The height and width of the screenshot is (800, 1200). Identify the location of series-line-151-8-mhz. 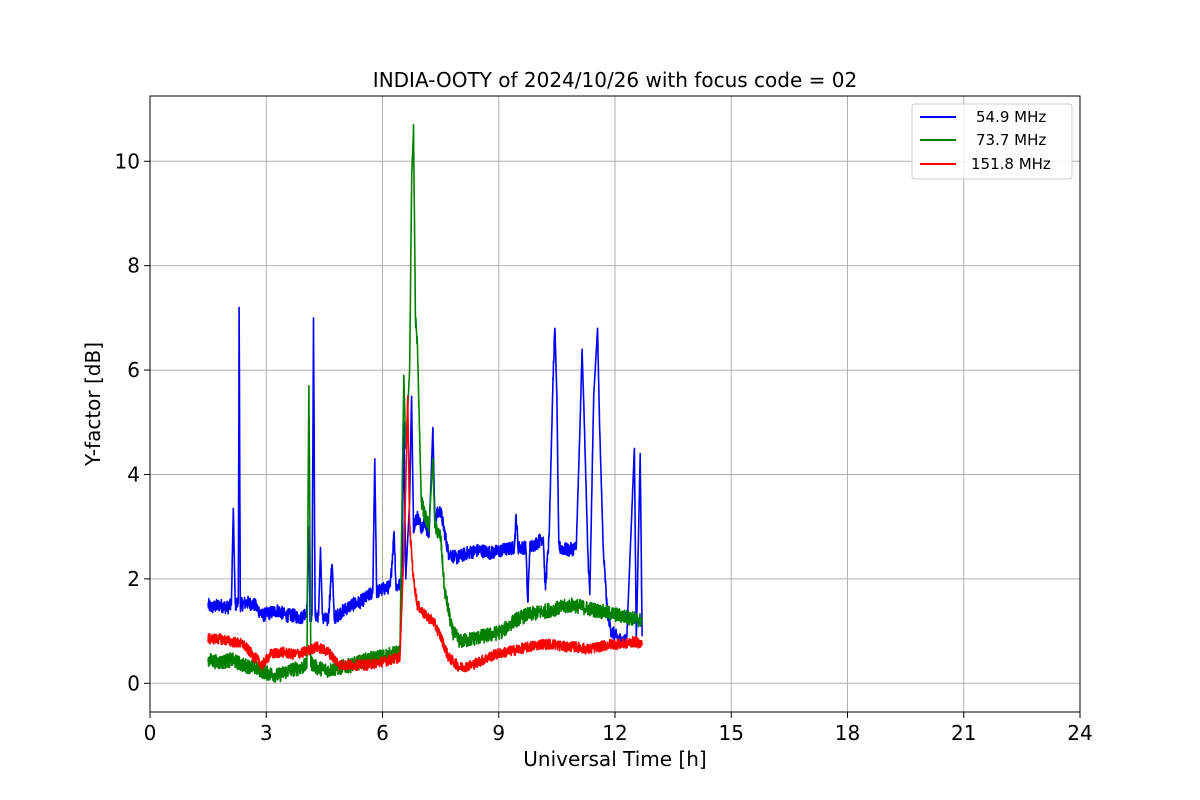
(425, 534).